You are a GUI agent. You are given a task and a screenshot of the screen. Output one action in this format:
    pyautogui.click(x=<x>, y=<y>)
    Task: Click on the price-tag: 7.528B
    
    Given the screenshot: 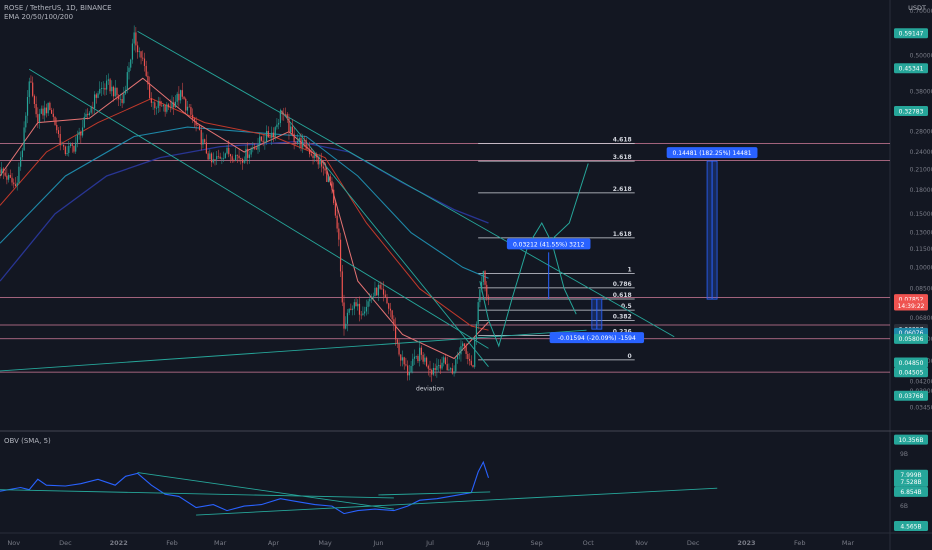 What is the action you would take?
    pyautogui.click(x=910, y=482)
    